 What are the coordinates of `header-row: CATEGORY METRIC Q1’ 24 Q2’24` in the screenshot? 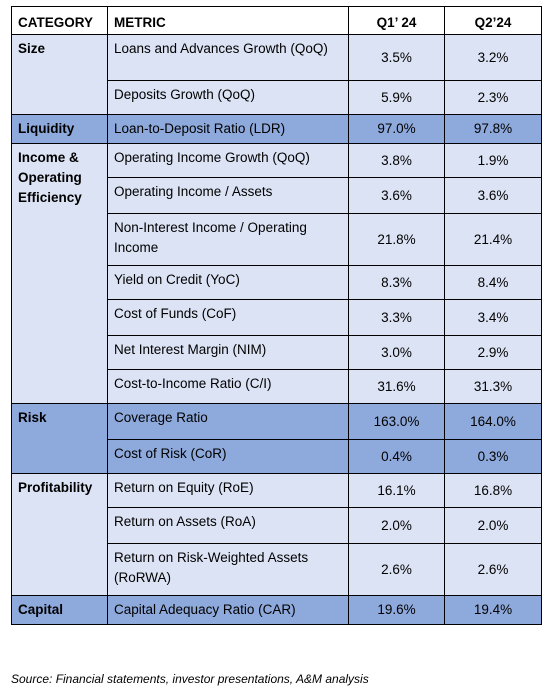 It's located at (276, 20).